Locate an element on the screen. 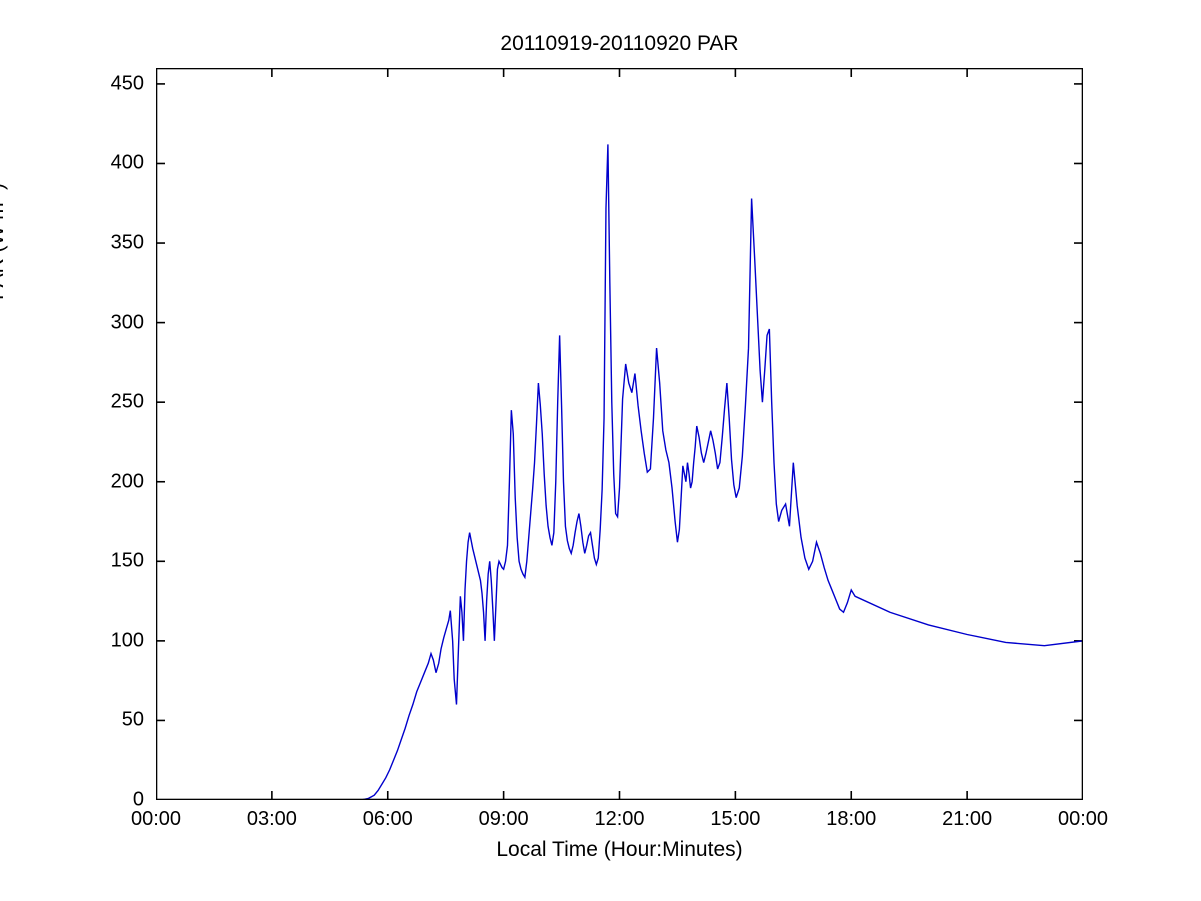 The image size is (1201, 901). y-axis-label-prefix: PAR (W m is located at coordinates (4, 251).